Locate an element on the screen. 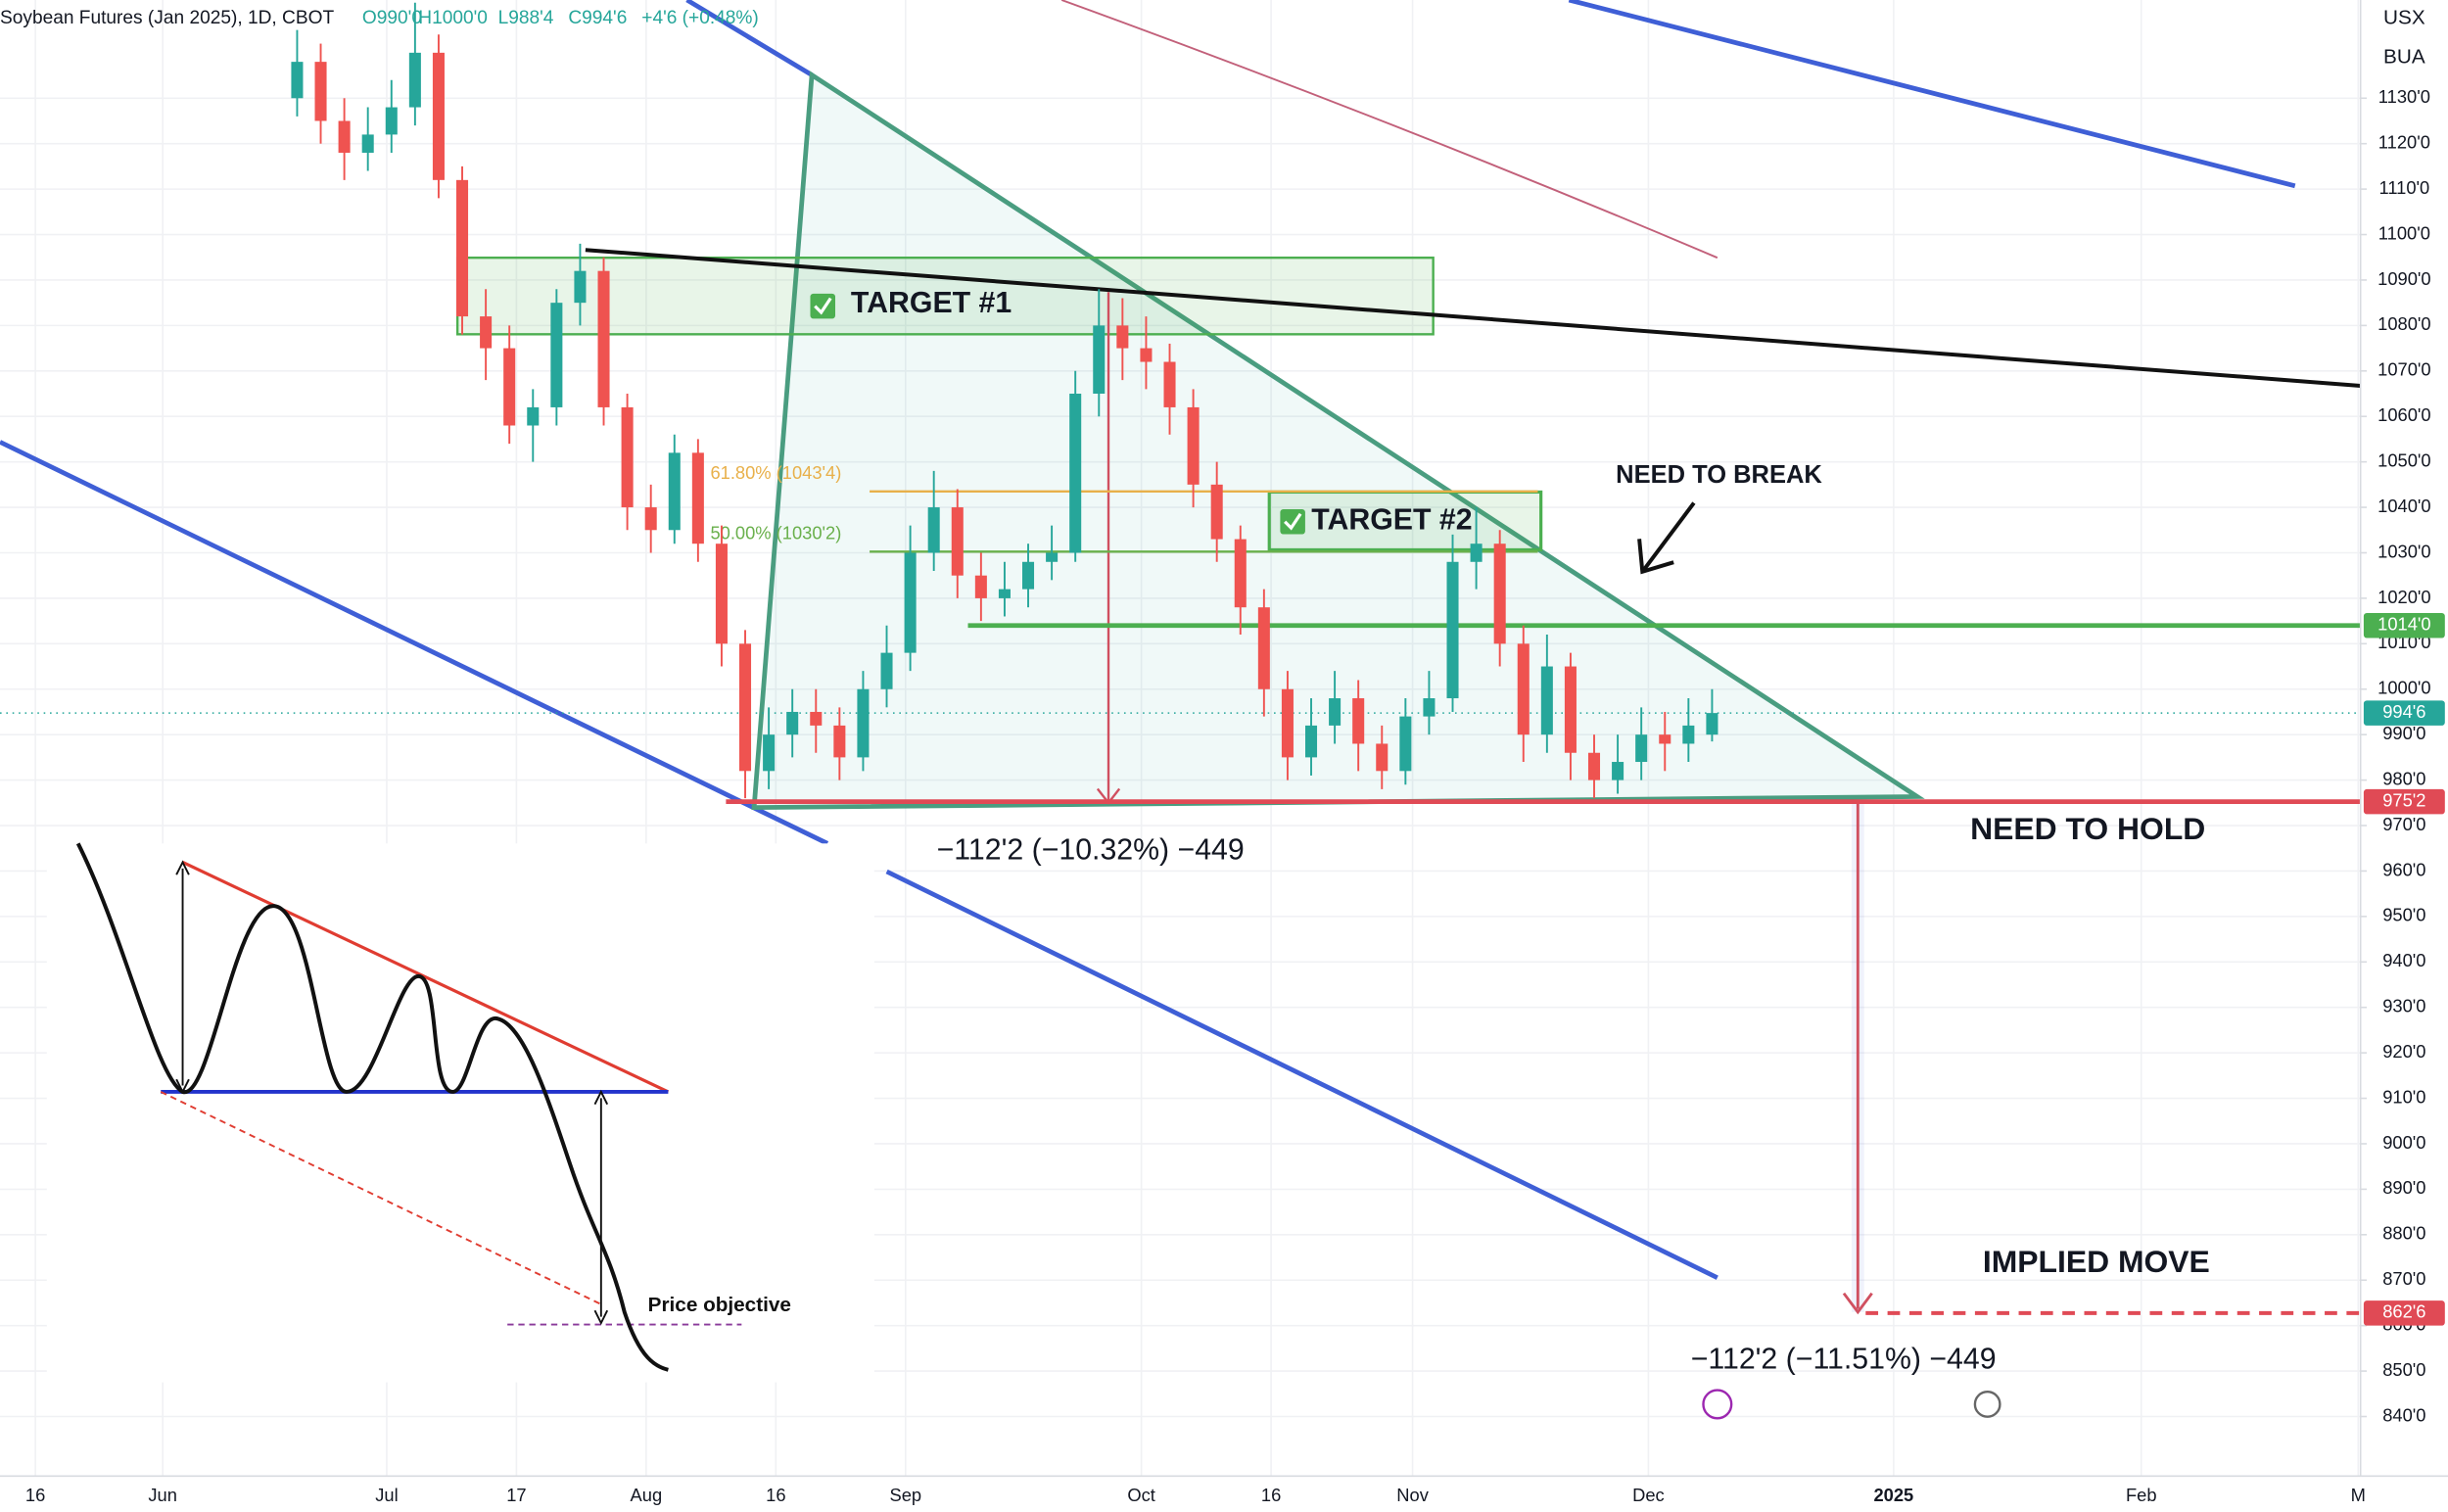 Image resolution: width=2448 pixels, height=1512 pixels. measure-label: −112'2 (−11.51%) −449 is located at coordinates (1844, 1359).